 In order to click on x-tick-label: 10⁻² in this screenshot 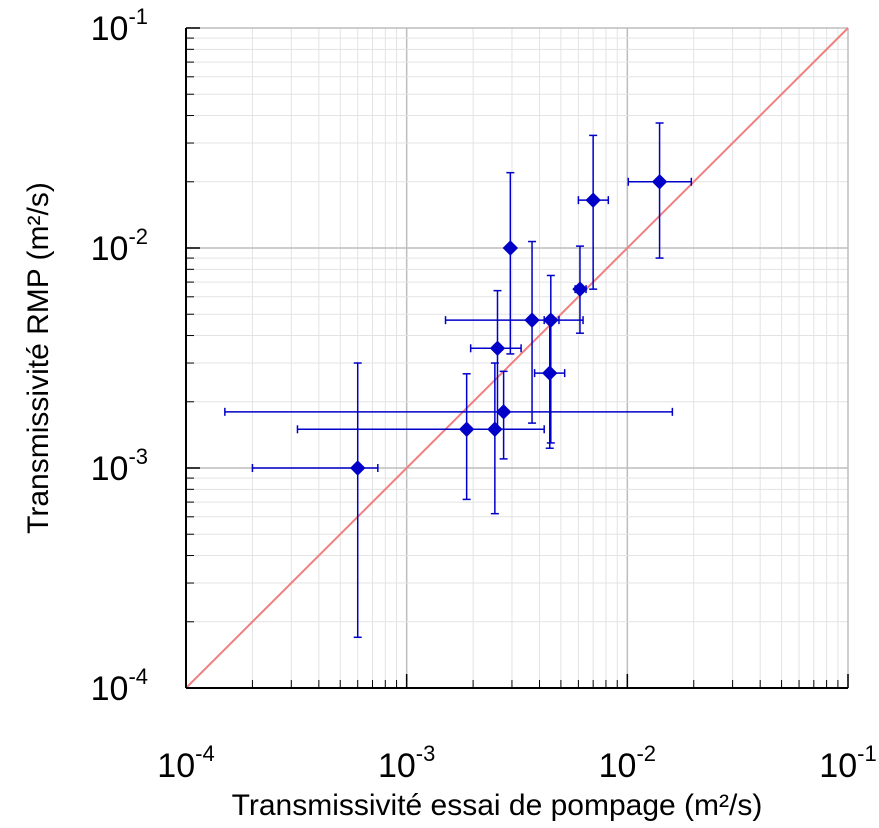, I will do `click(627, 763)`.